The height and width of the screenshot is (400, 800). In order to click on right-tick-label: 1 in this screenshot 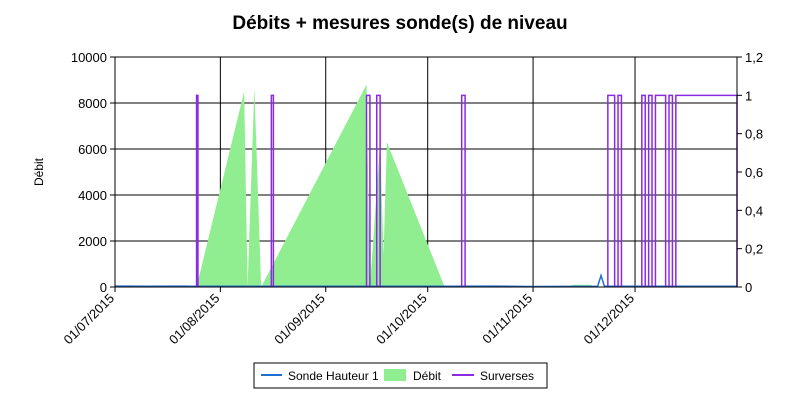, I will do `click(748, 95)`.